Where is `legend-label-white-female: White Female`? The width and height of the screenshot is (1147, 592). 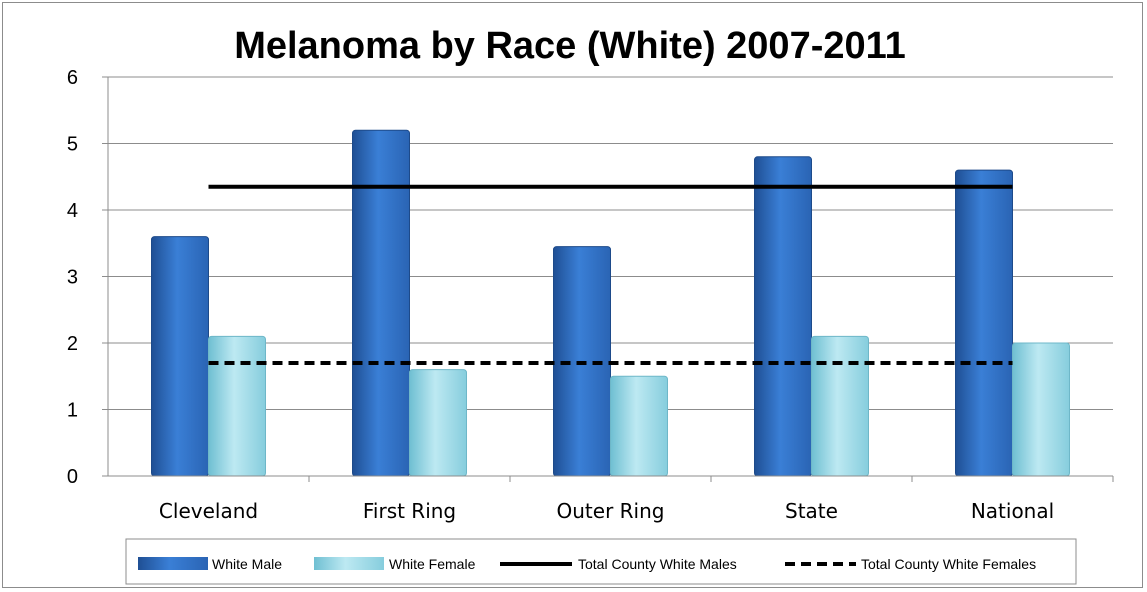 legend-label-white-female: White Female is located at coordinates (432, 564).